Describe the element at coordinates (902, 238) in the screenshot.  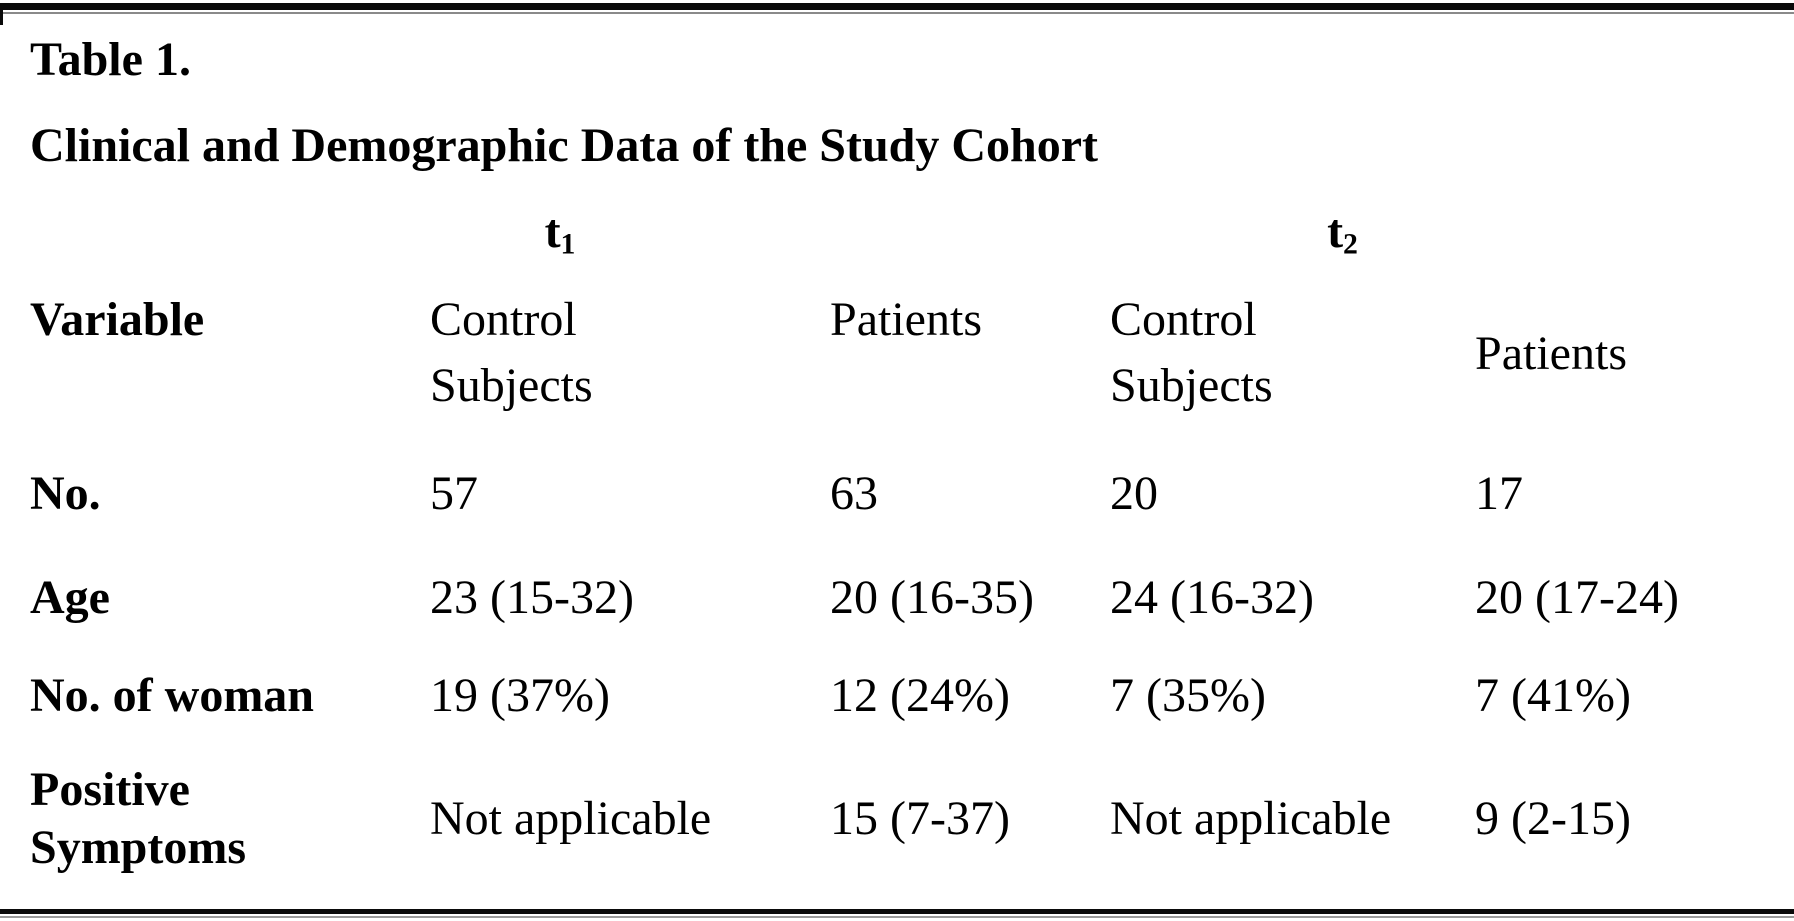
I see `timepoint-header-row: t1 t2` at that location.